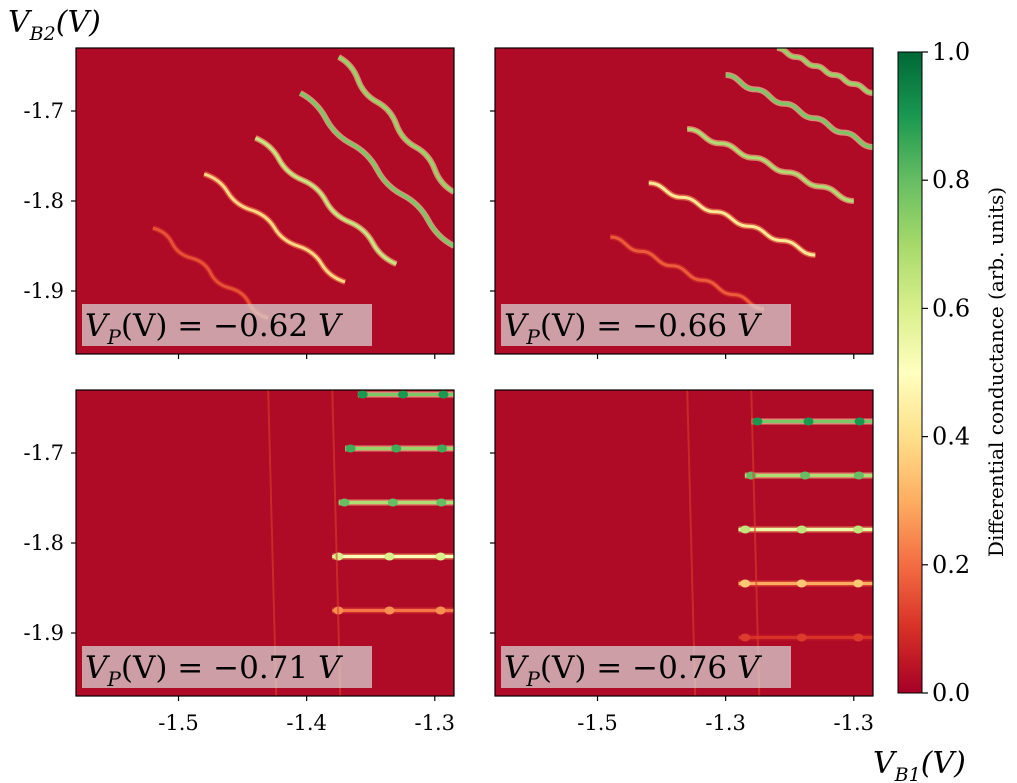 The height and width of the screenshot is (783, 1017). I want to click on colorbar-tick-label: 0.2, so click(951, 565).